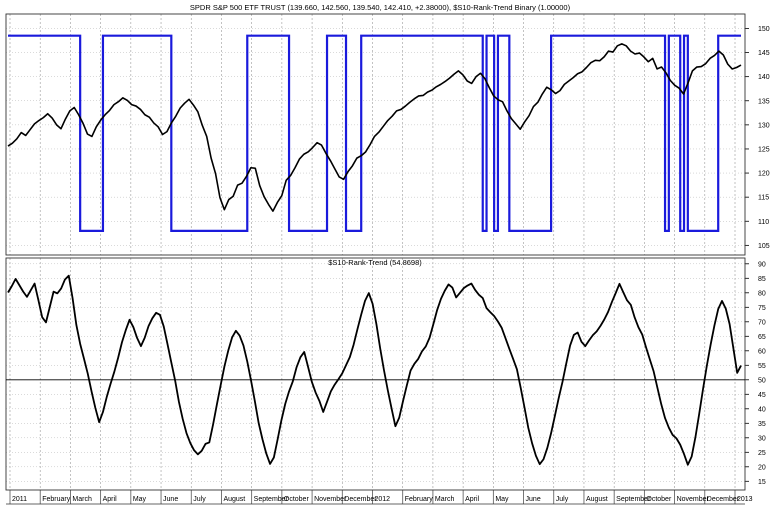  I want to click on y-tick-label-bottom: 75, so click(762, 308).